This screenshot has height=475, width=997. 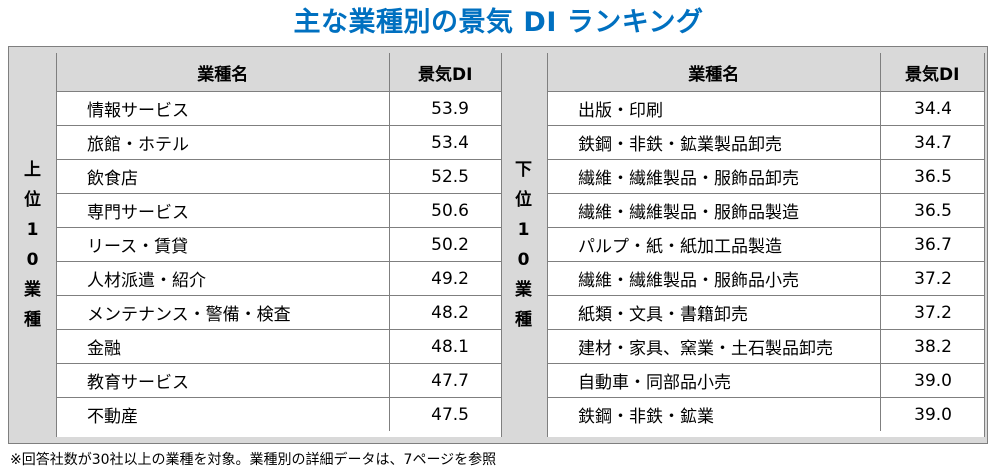 I want to click on di-value: 48.1, so click(x=444, y=346).